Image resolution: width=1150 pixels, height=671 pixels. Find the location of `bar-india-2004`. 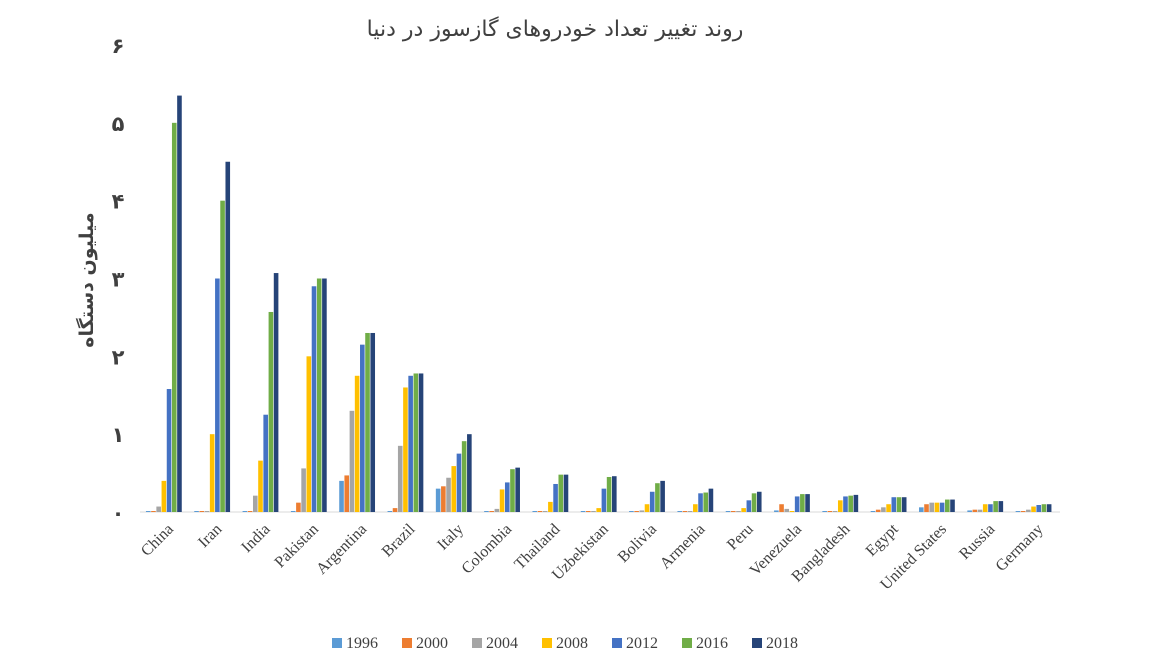

bar-india-2004 is located at coordinates (255, 503).